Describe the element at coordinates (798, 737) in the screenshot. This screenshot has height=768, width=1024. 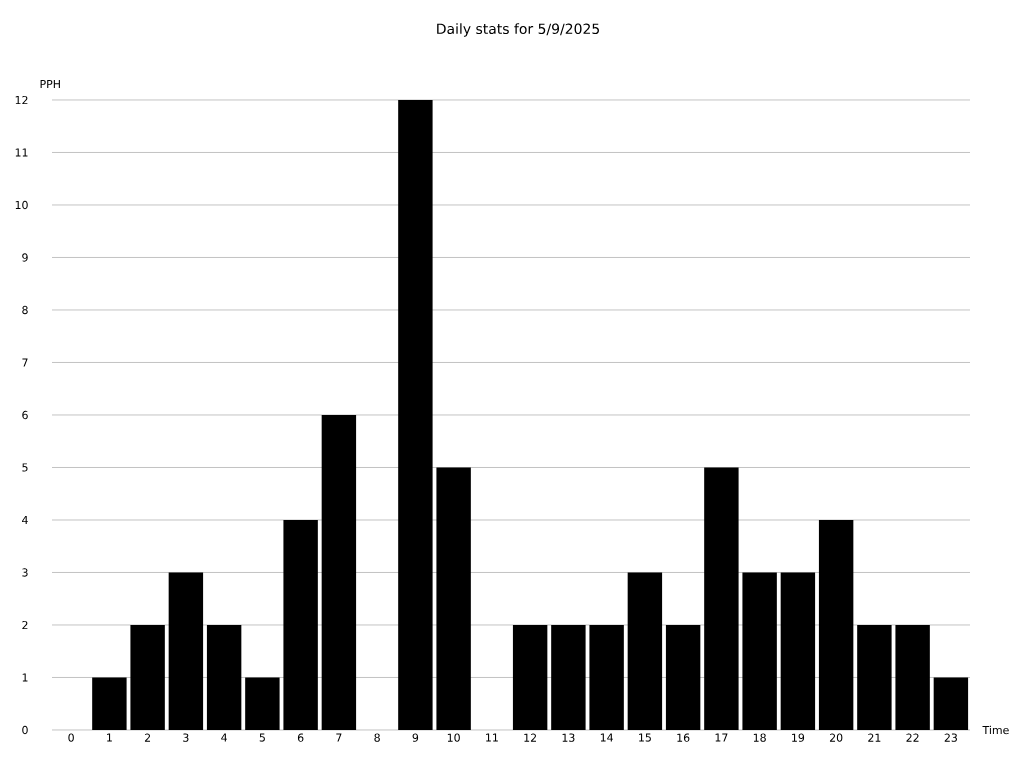
I see `x-tick-label: 19` at that location.